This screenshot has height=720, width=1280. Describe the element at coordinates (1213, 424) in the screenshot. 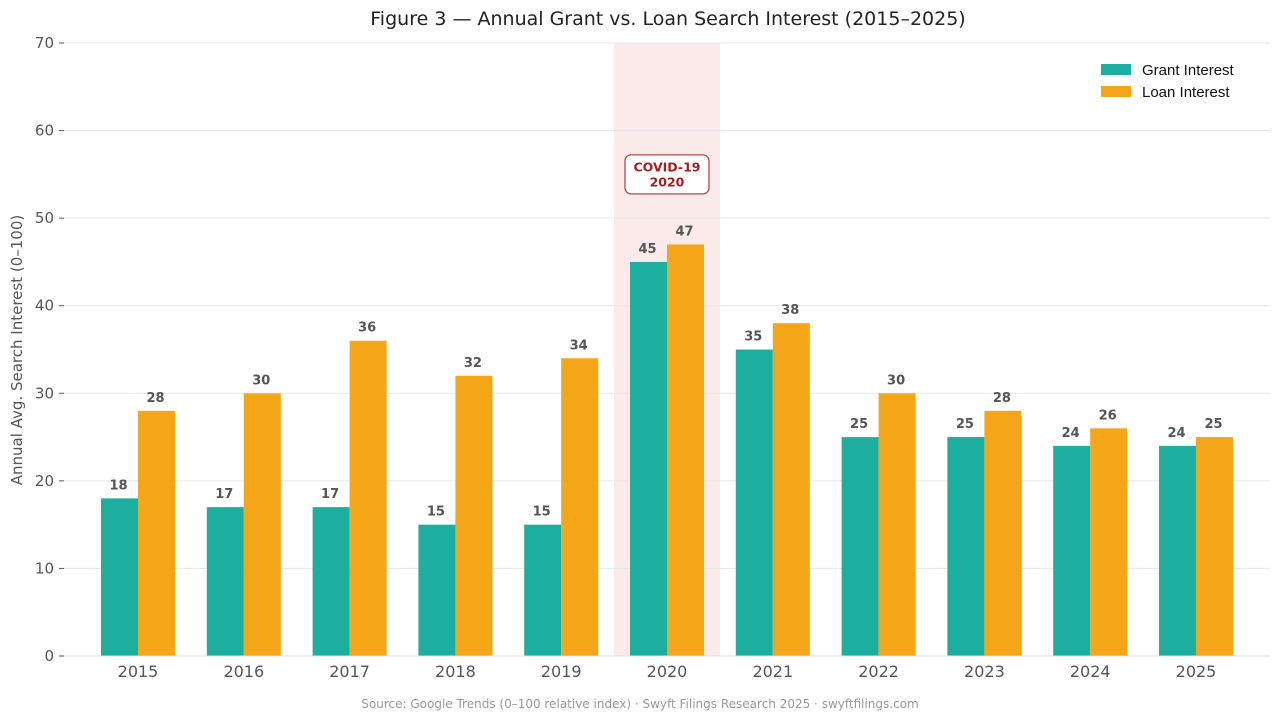

I see `data-label-loan-2025: 25` at that location.